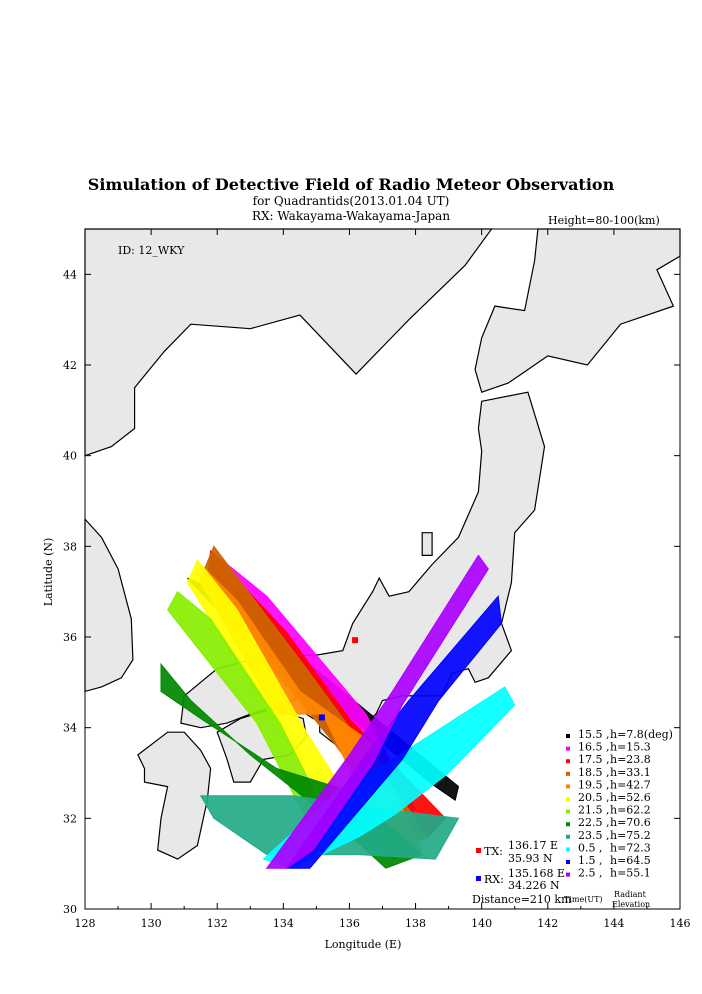  I want to click on legend-time-22.5: 22.5 ,, so click(594, 822).